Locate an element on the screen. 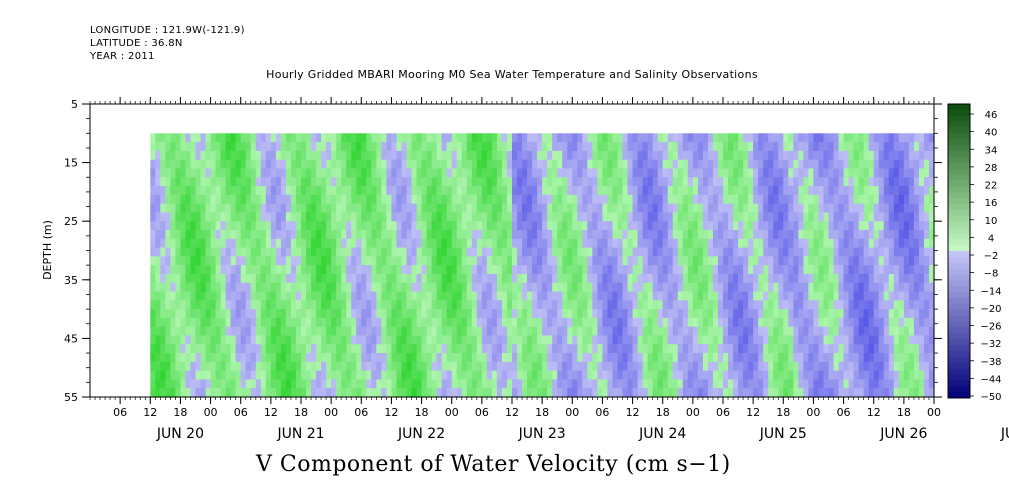 The image size is (1009, 504). chart-subtitle: V Component of Water Velocity (cm s−1) is located at coordinates (493, 464).